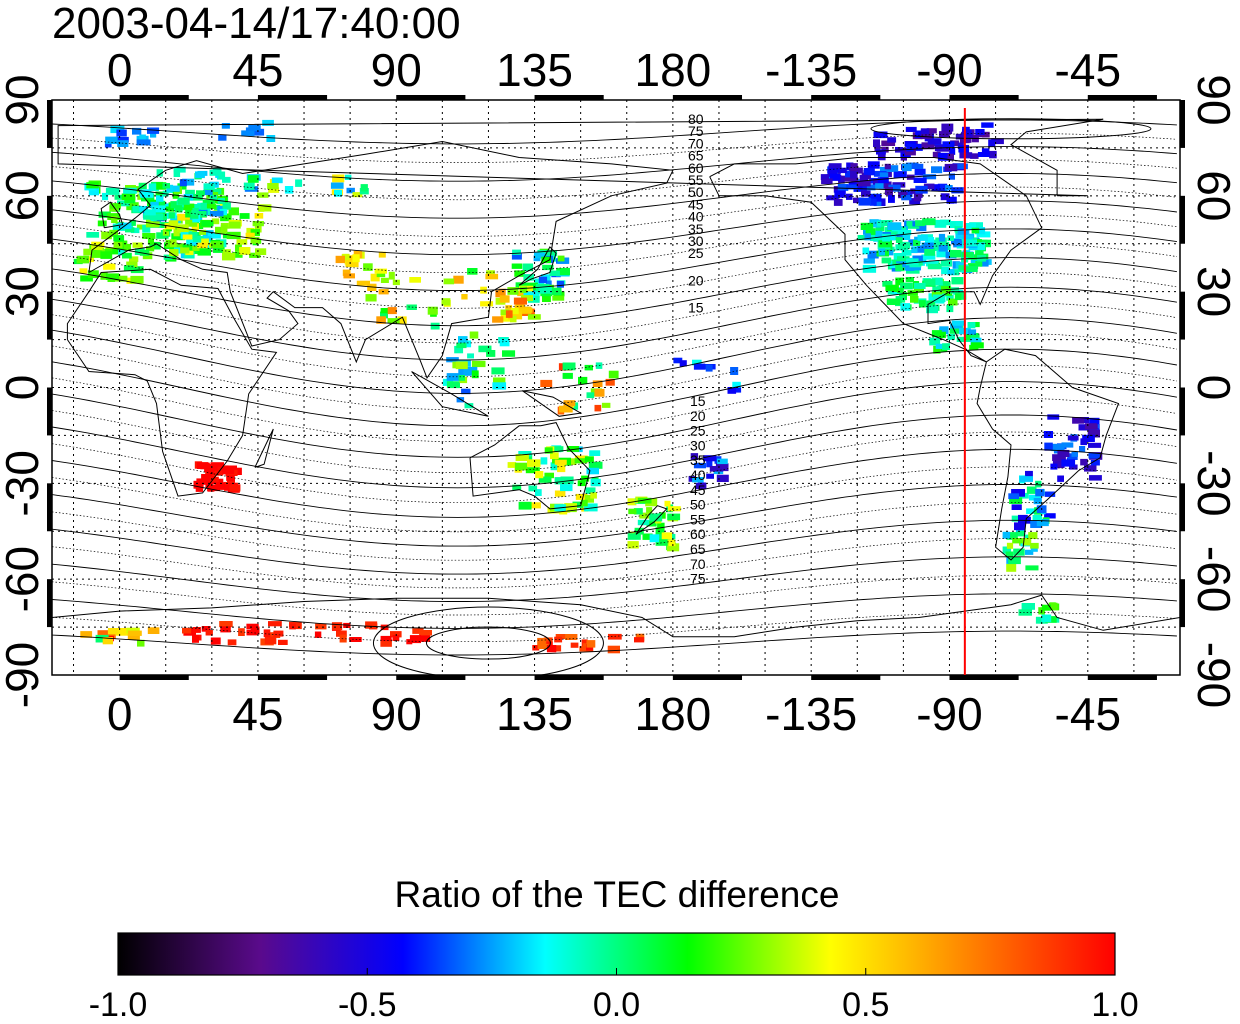 The image size is (1240, 1024). I want to click on colorbar-ticks: -1.0 -0.5 0.0 0.5 1.0, so click(614, 996).